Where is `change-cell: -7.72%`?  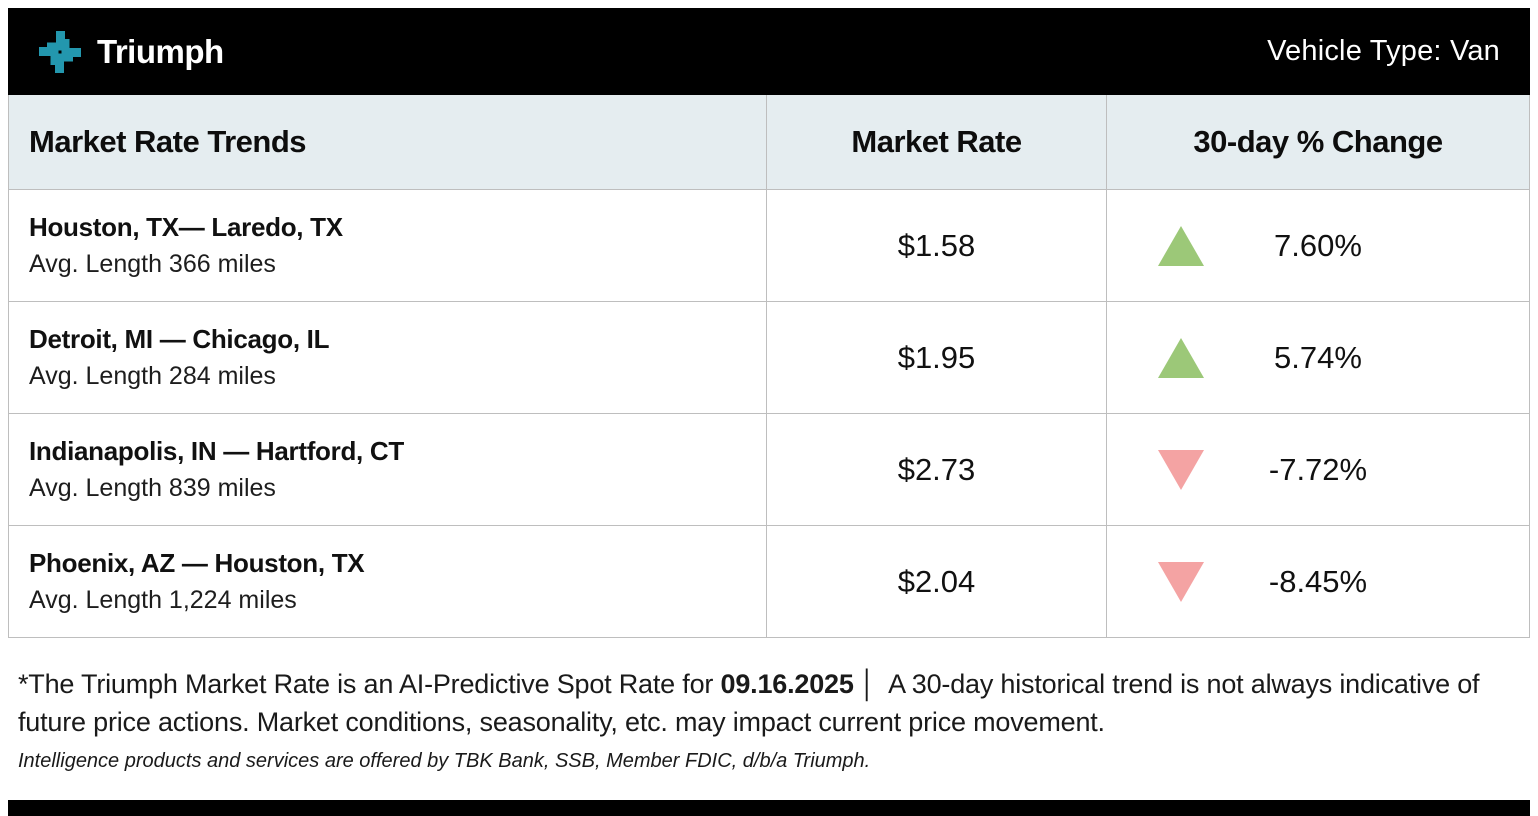
change-cell: -7.72% is located at coordinates (1318, 469).